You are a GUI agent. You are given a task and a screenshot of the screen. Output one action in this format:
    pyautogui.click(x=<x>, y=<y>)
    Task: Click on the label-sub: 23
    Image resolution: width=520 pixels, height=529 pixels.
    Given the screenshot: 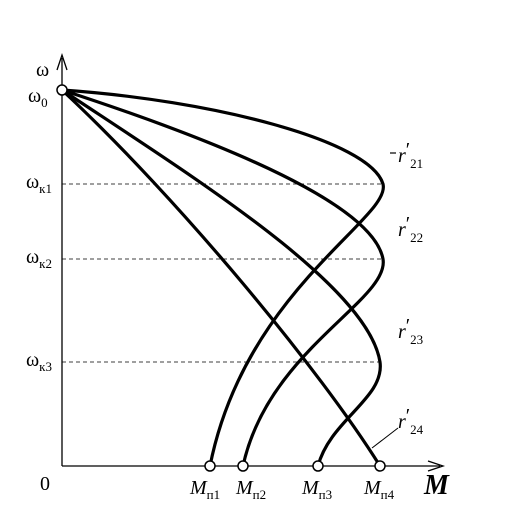 What is the action you would take?
    pyautogui.click(x=416, y=339)
    